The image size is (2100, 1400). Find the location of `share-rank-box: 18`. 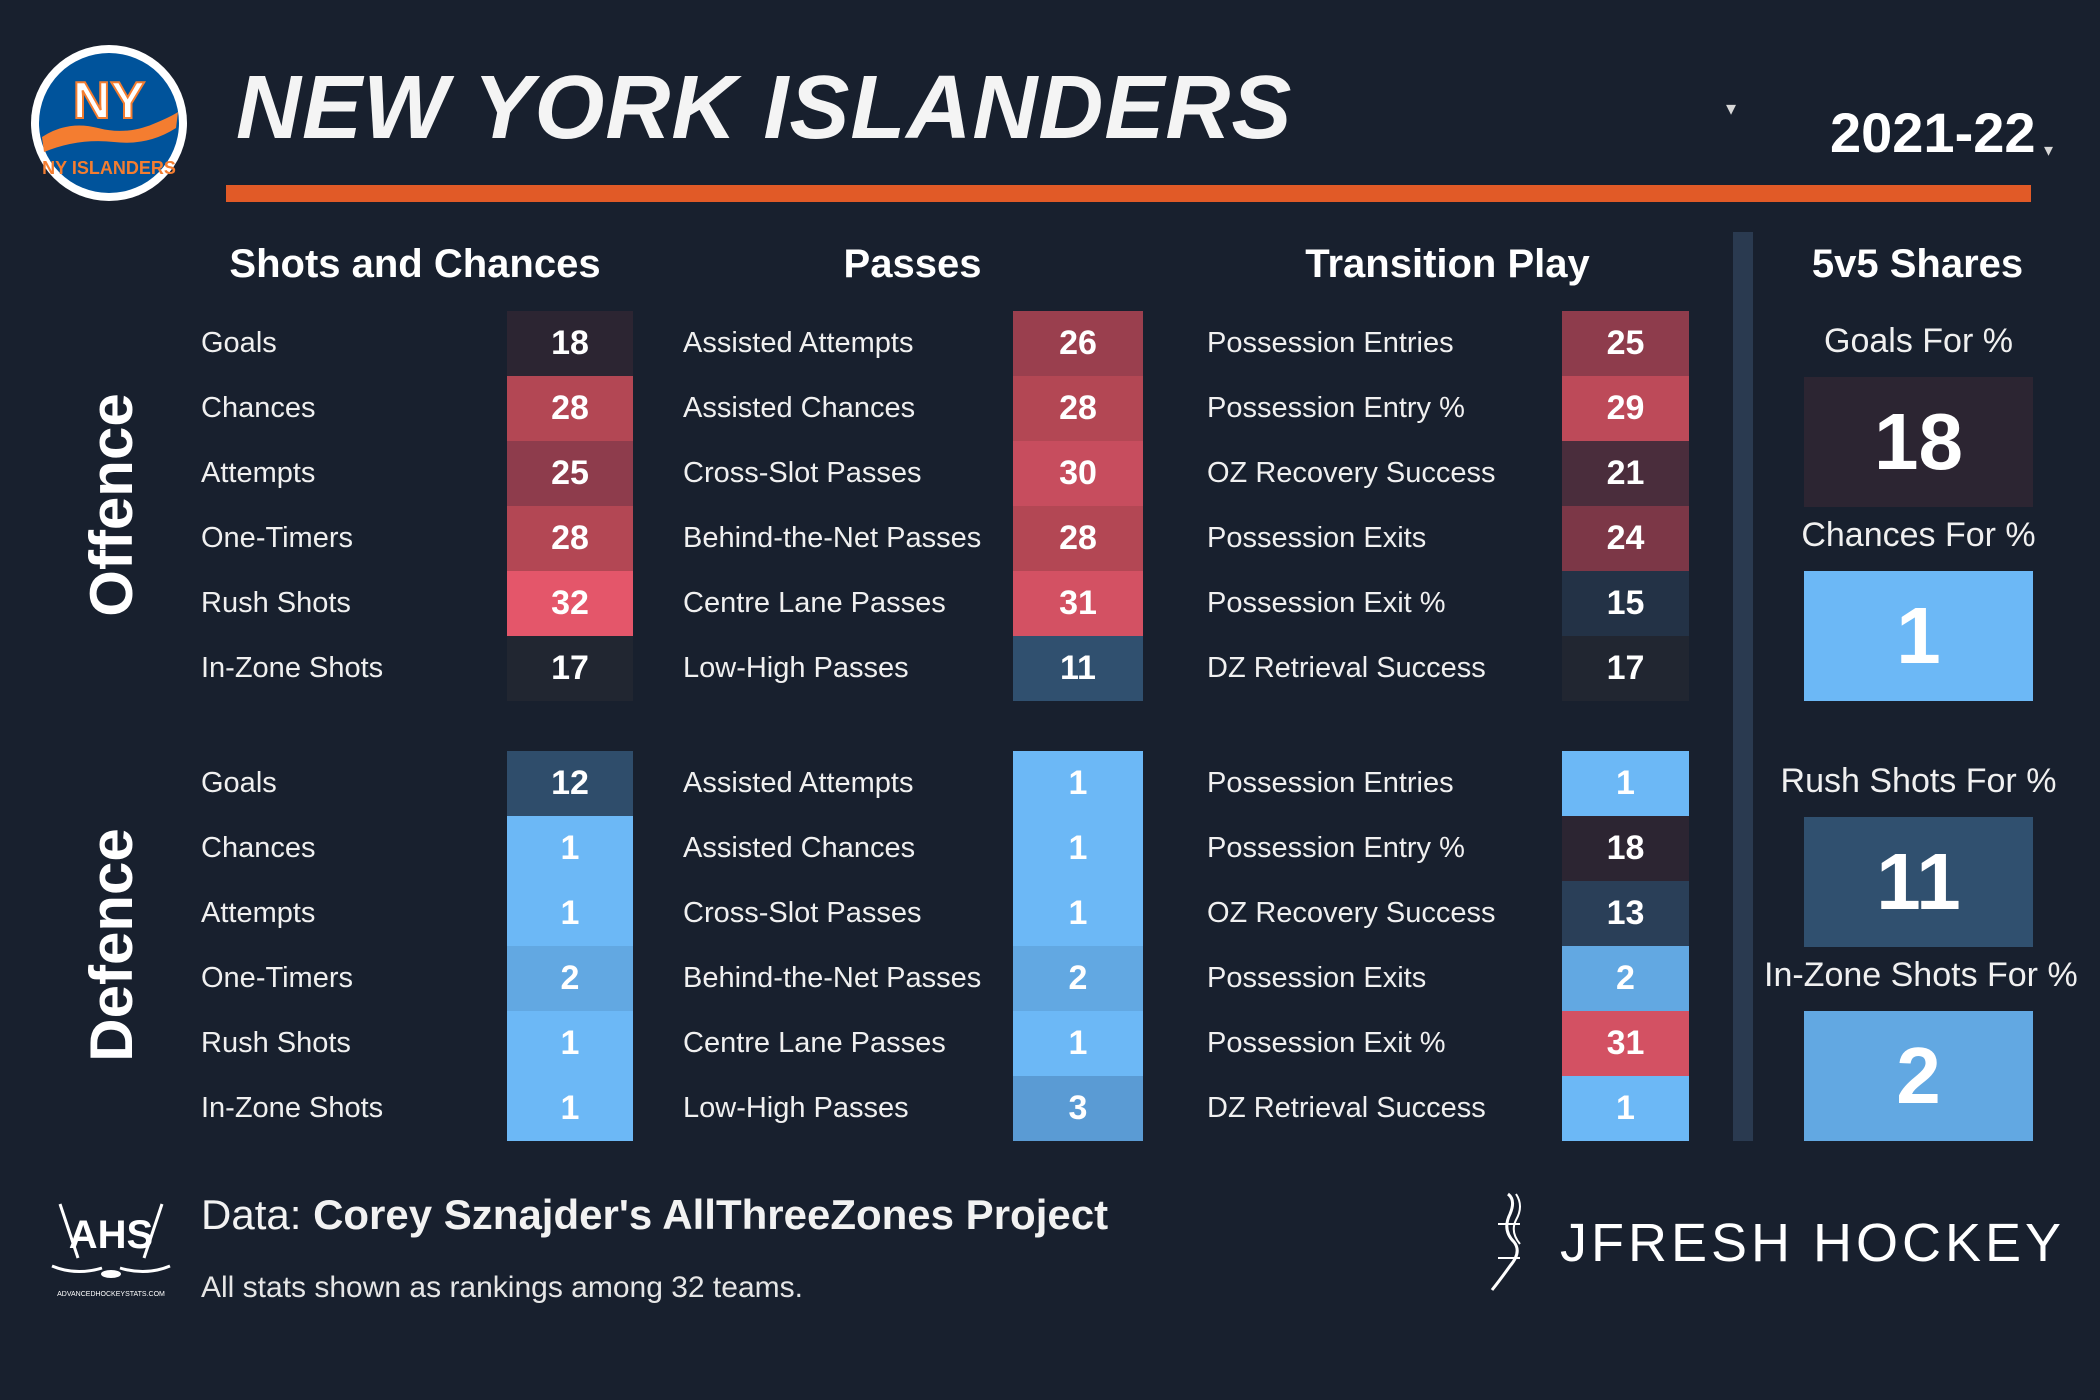

share-rank-box: 18 is located at coordinates (1918, 442).